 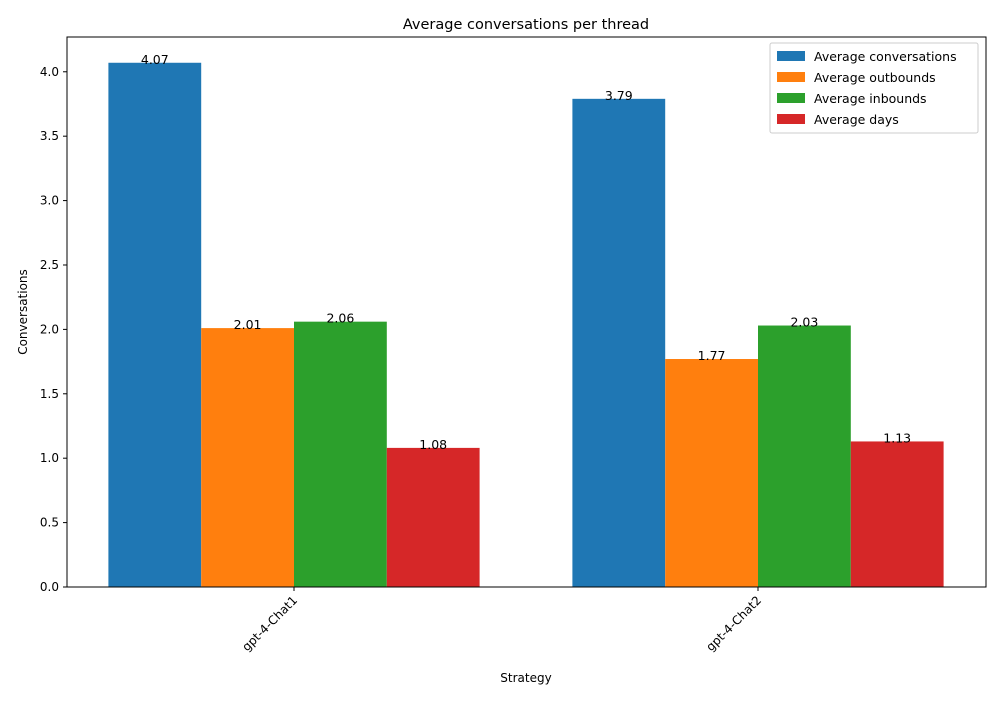 What do you see at coordinates (433, 444) in the screenshot?
I see `bar-value-label: 1.08` at bounding box center [433, 444].